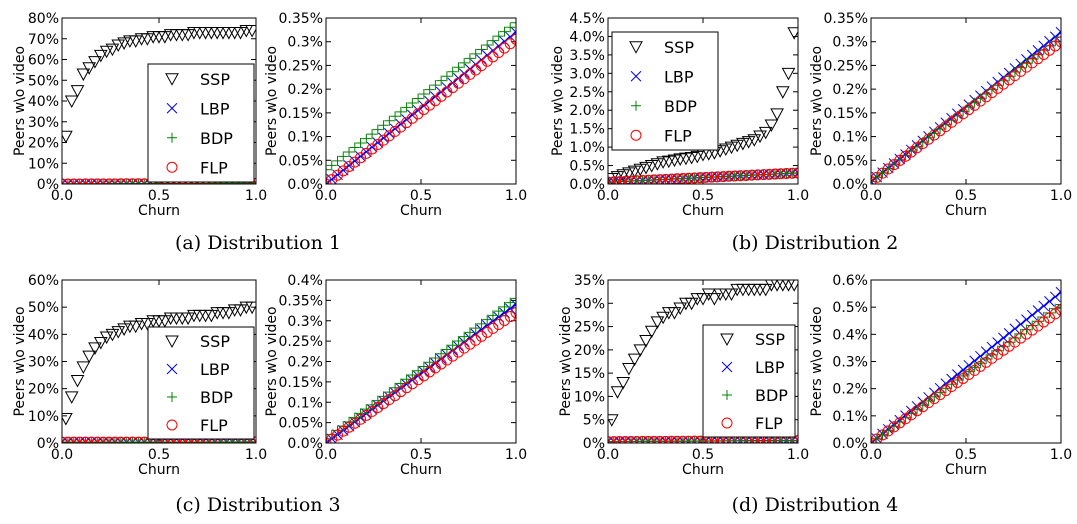 The width and height of the screenshot is (1077, 524). What do you see at coordinates (215, 79) in the screenshot?
I see `legend-label-ssp: SSP` at bounding box center [215, 79].